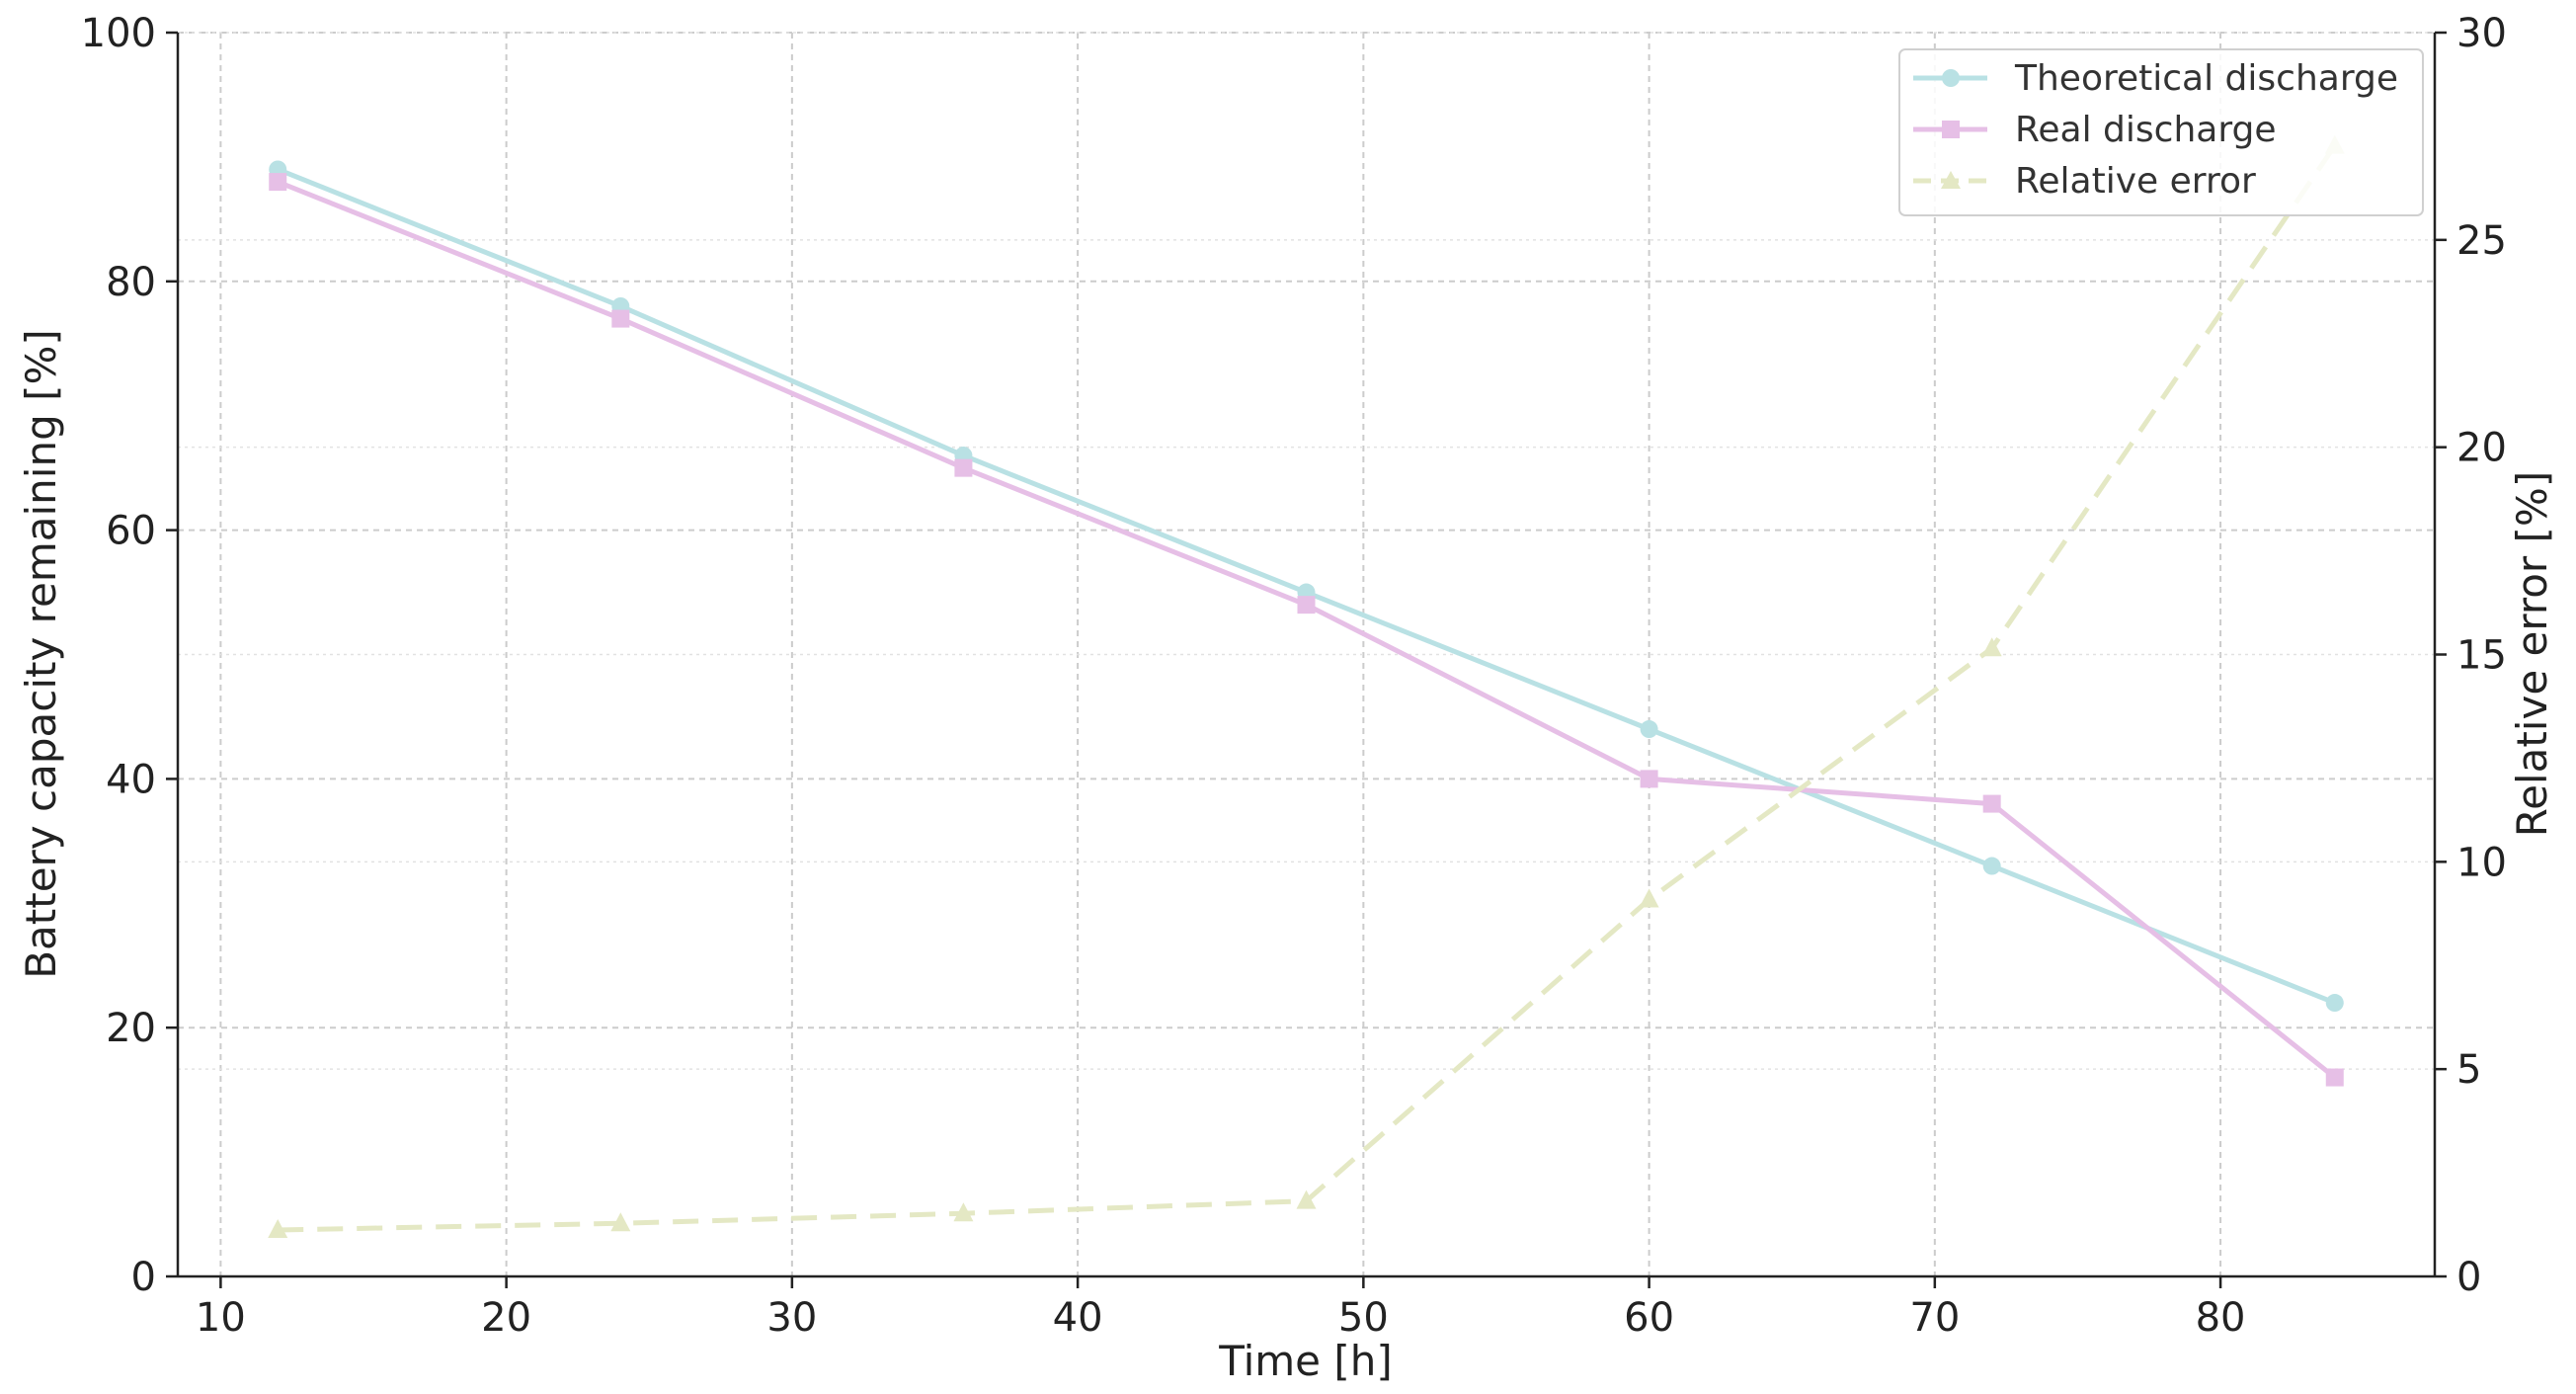 The height and width of the screenshot is (1394, 2576). What do you see at coordinates (221, 1318) in the screenshot?
I see `x-tick-label: 10` at bounding box center [221, 1318].